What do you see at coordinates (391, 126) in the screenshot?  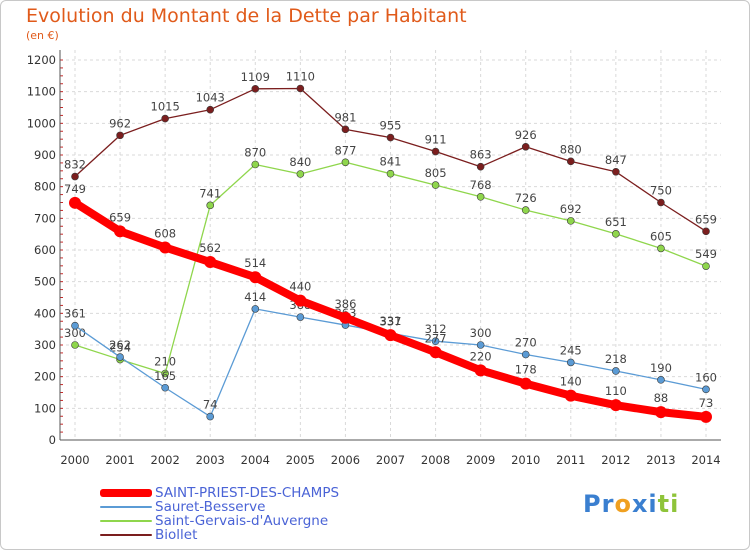 I see `data-label: 955` at bounding box center [391, 126].